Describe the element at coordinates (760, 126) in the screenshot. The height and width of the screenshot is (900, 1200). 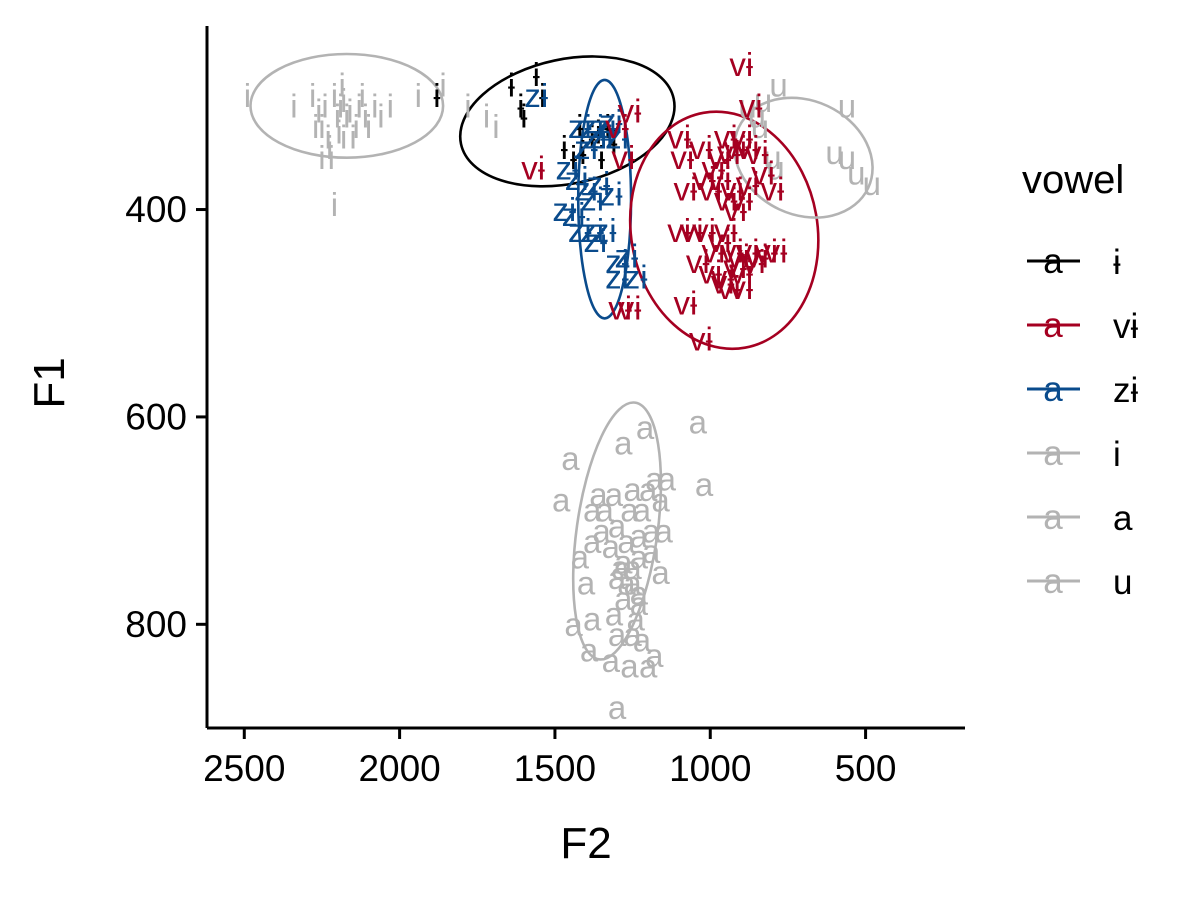
I see `point-s5-5: u` at that location.